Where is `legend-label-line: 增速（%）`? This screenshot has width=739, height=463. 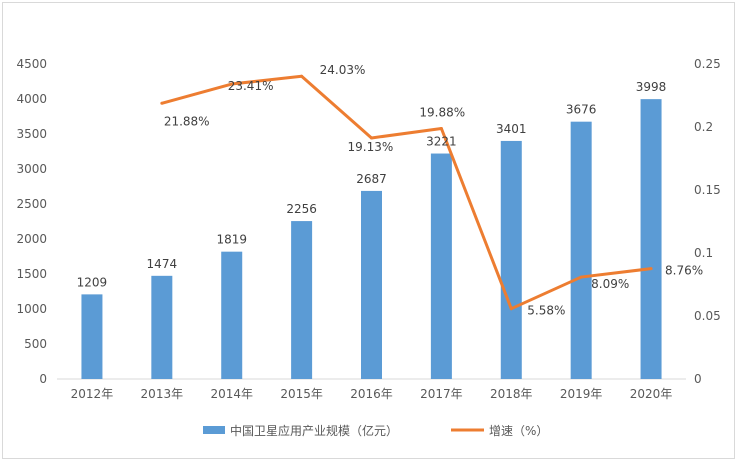
legend-label-line: 增速（%） is located at coordinates (518, 431).